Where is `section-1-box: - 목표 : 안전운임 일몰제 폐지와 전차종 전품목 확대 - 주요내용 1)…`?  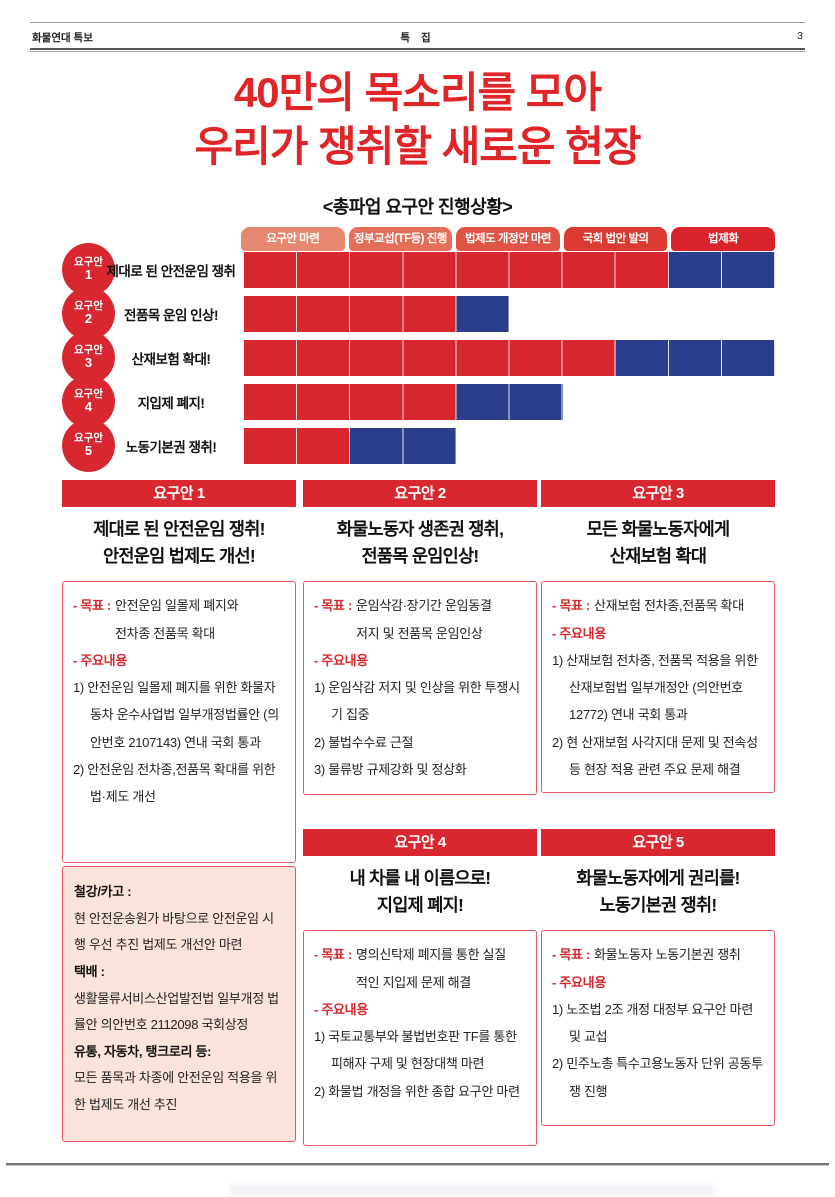 section-1-box: - 목표 : 안전운임 일몰제 폐지와 전차종 전품목 확대 - 주요내용 1)… is located at coordinates (179, 722).